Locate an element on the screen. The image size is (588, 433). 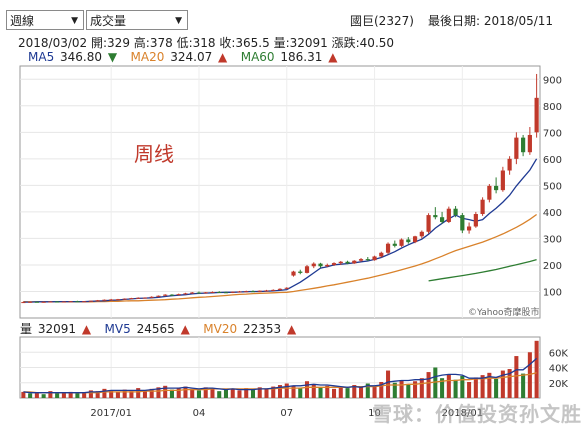
indicator-select: 成交量 ▼ is located at coordinates (137, 20).